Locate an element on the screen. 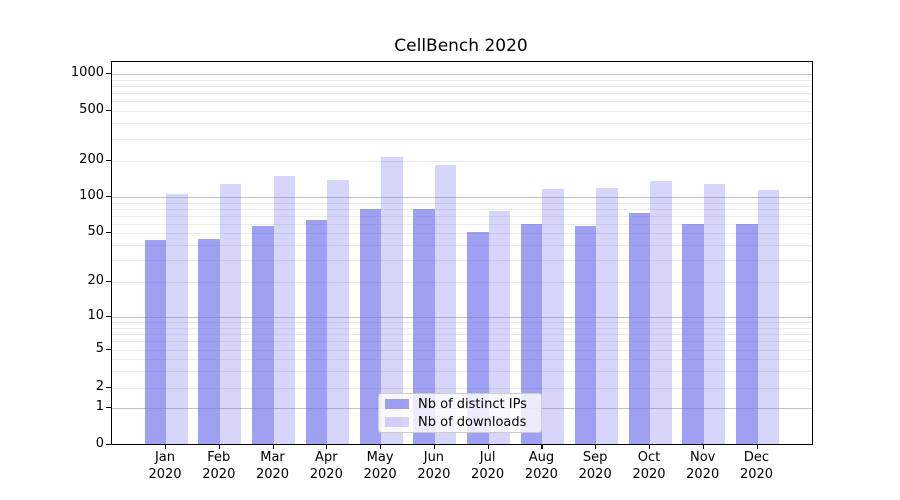 Image resolution: width=900 pixels, height=500 pixels. x-tick-label-may: May 2020 is located at coordinates (380, 466).